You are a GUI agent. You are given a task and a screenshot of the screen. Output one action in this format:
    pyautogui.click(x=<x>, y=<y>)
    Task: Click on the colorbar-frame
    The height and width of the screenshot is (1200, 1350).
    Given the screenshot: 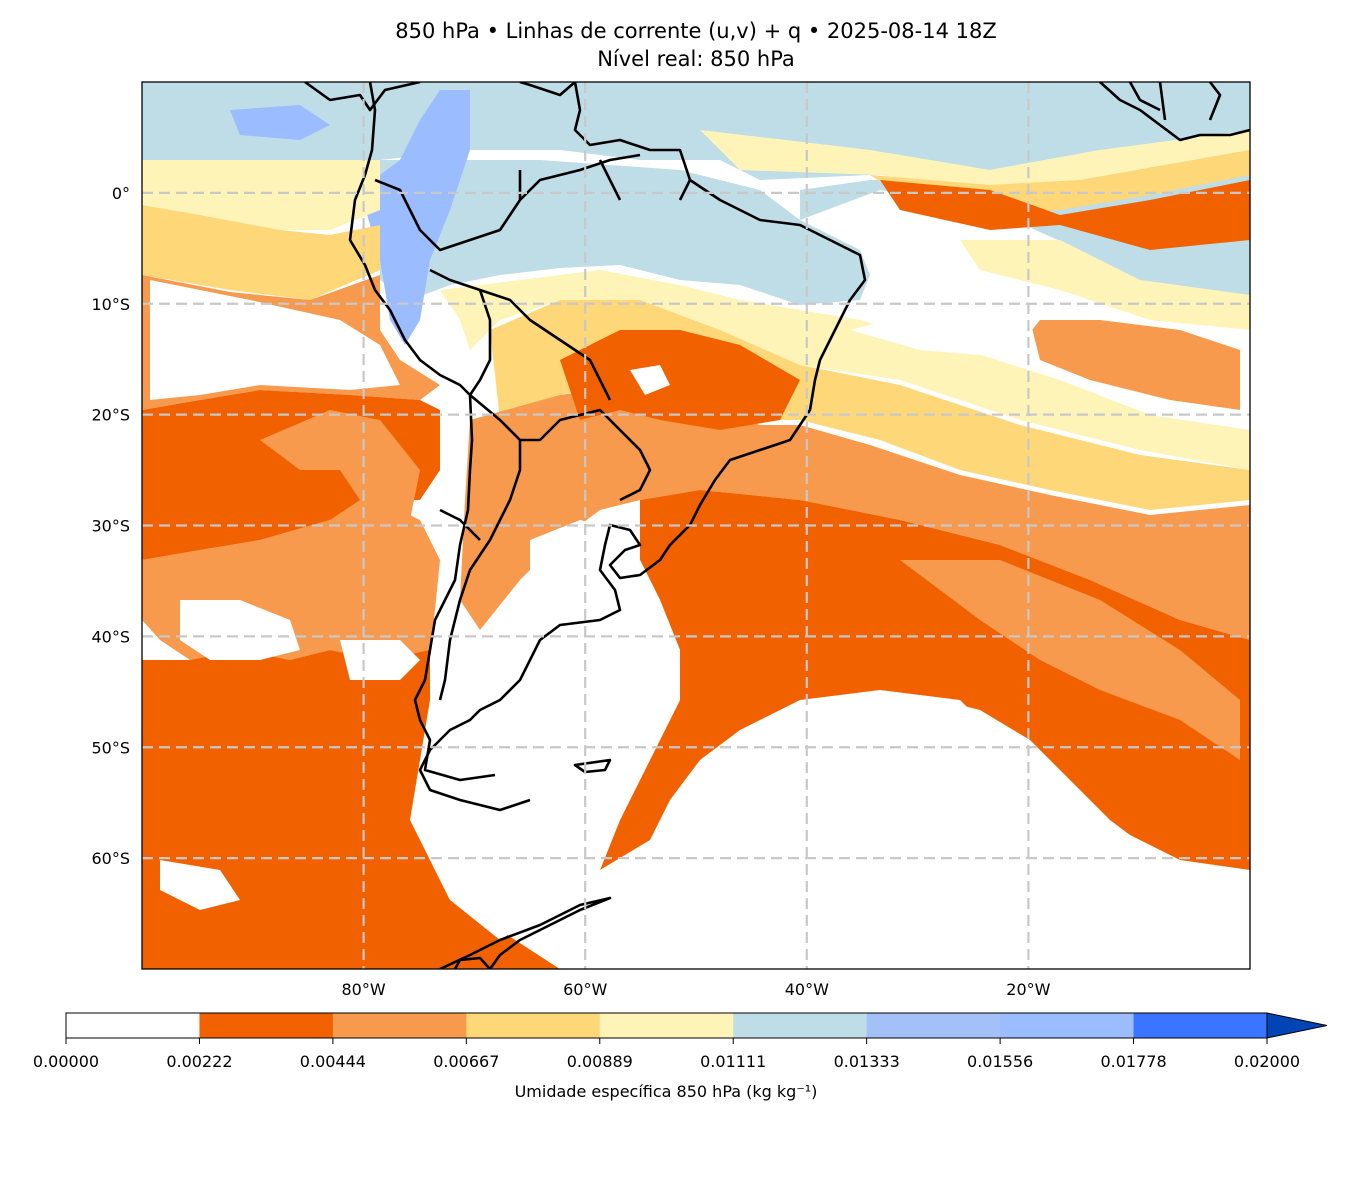 What is the action you would take?
    pyautogui.click(x=666, y=1025)
    